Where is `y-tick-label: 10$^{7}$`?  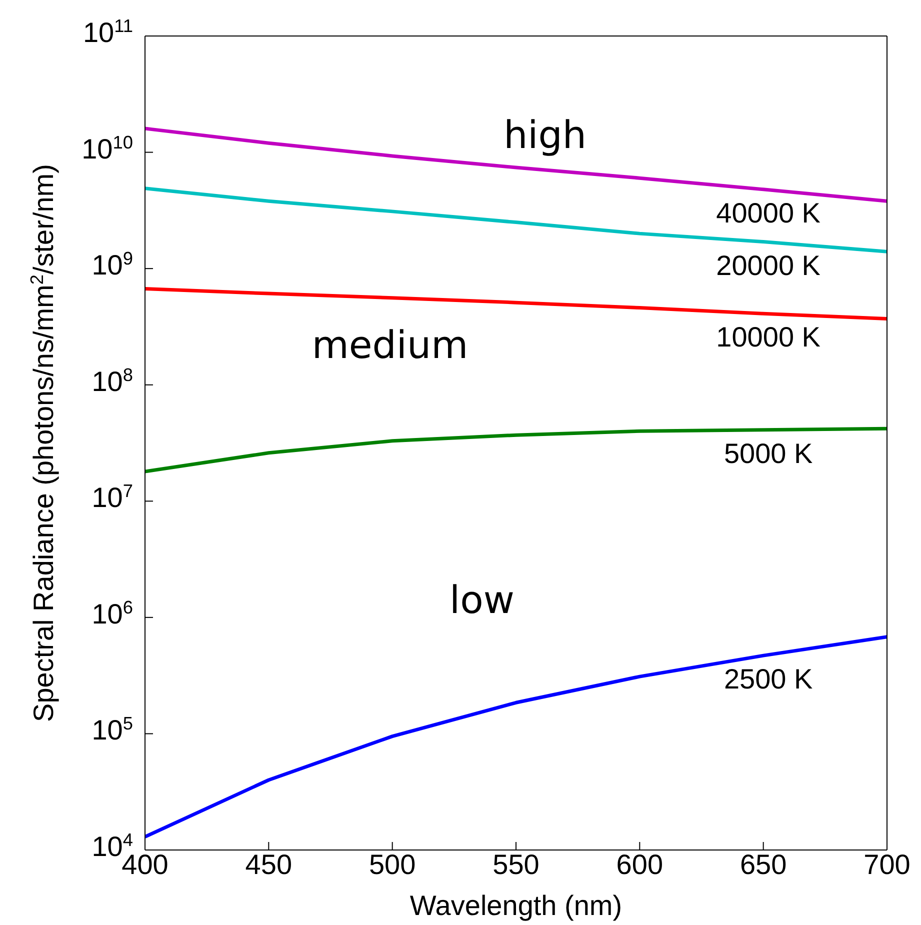
y-tick-label: 10$^{7}$ is located at coordinates (112, 497).